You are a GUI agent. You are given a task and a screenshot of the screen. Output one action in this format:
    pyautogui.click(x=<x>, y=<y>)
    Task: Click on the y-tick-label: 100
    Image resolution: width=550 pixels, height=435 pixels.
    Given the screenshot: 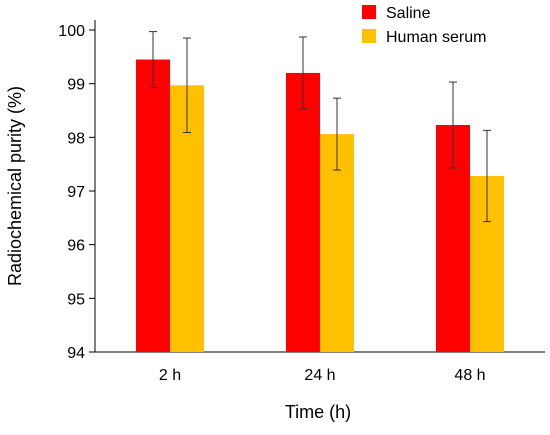 What is the action you would take?
    pyautogui.click(x=71, y=31)
    